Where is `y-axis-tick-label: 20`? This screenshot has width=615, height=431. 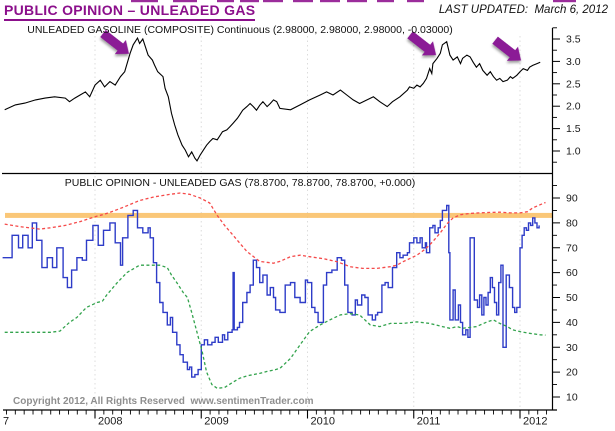
y-axis-tick-label: 20 is located at coordinates (572, 373).